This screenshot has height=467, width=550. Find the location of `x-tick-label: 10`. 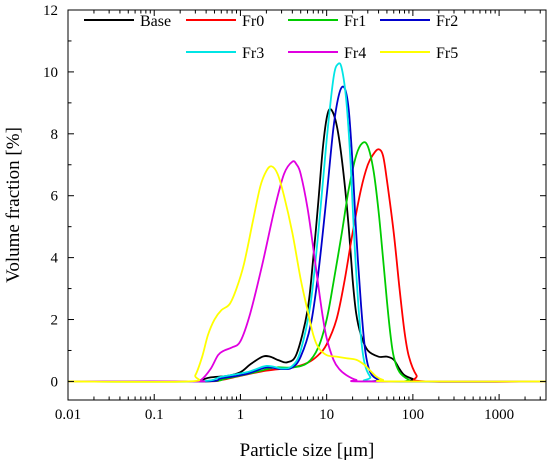

x-tick-label: 10 is located at coordinates (326, 415).